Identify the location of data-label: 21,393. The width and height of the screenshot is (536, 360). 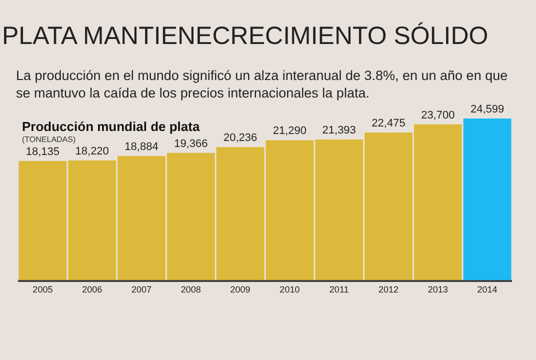
(339, 130).